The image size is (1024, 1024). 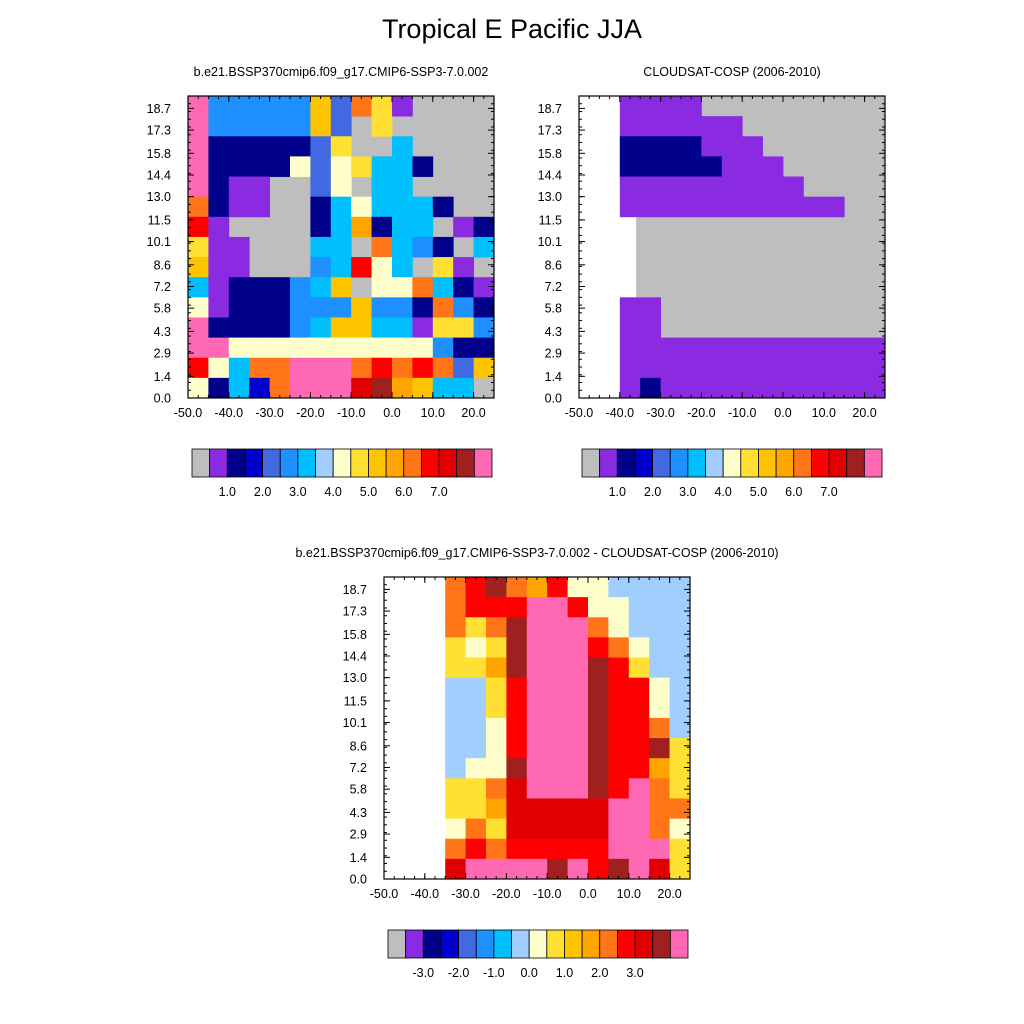 What do you see at coordinates (227, 492) in the screenshot?
I see `colorbar-label: 1.0` at bounding box center [227, 492].